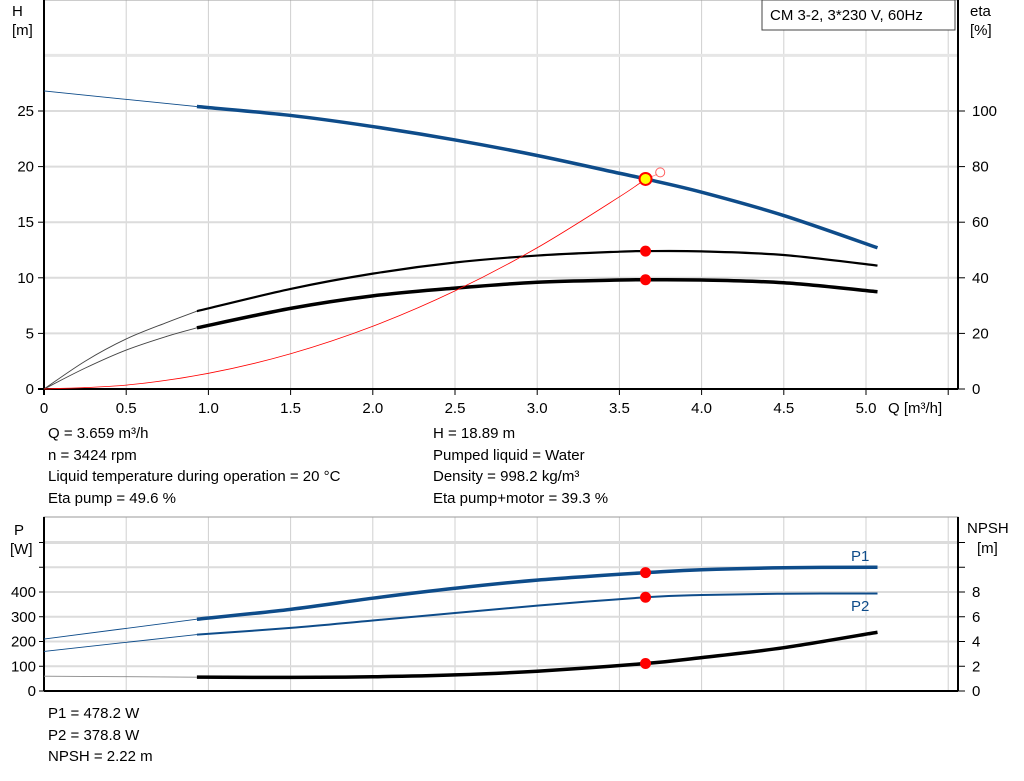  I want to click on legend-box, so click(858, 15).